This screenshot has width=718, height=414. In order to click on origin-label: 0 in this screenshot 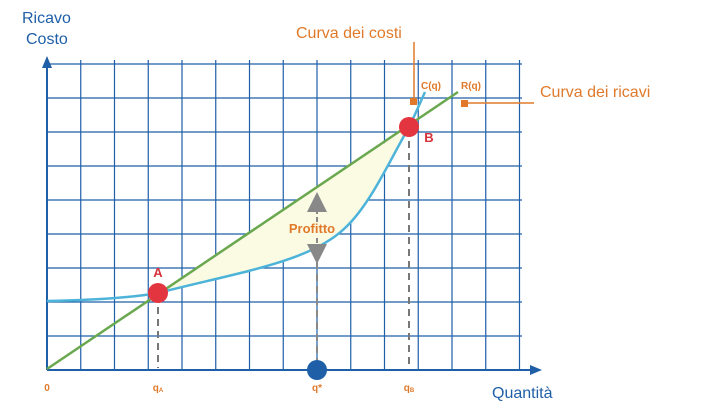, I will do `click(47, 388)`.